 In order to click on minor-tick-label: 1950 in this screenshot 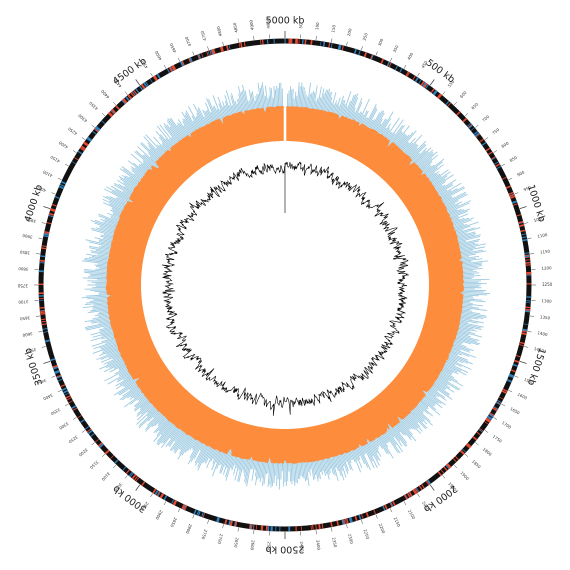, I will do `click(452, 486)`.